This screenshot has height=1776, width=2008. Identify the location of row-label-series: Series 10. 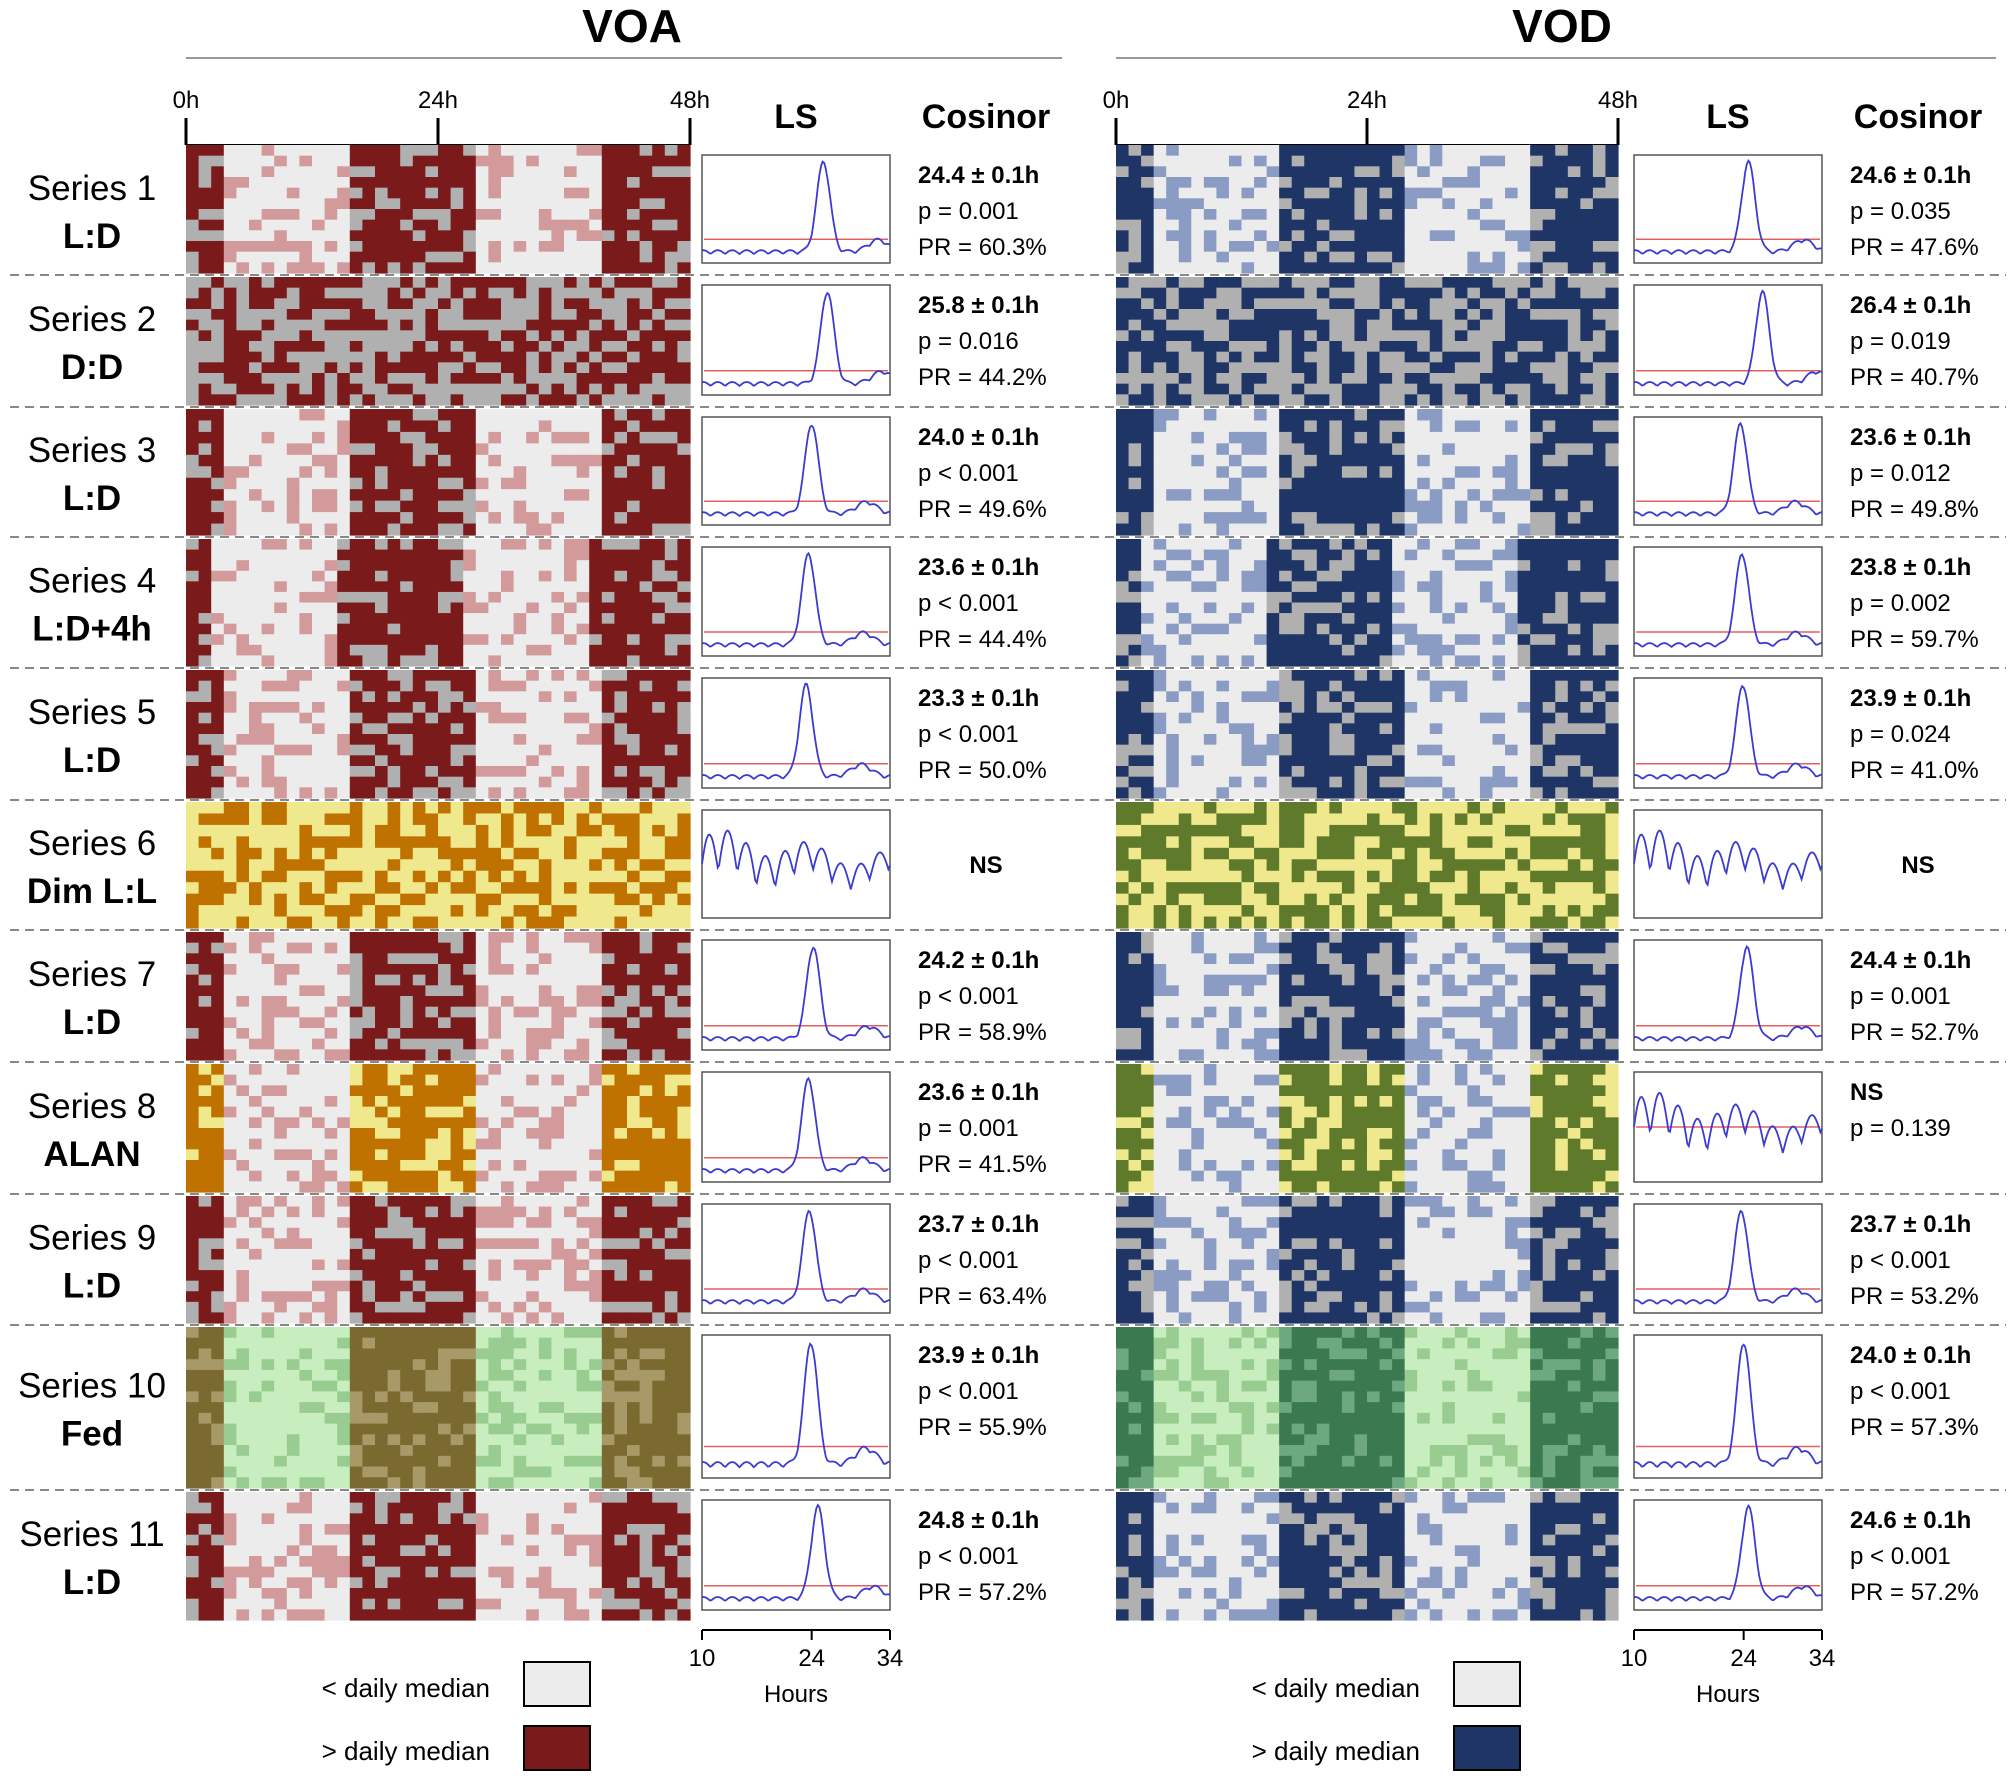
(92, 1386).